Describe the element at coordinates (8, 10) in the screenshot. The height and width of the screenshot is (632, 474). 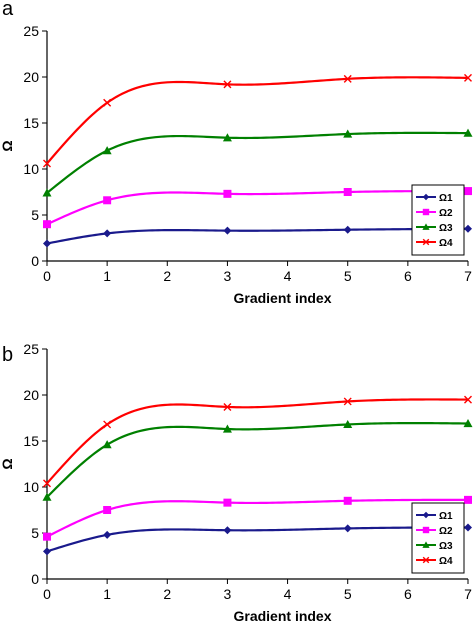
I see `panel-letter: a` at that location.